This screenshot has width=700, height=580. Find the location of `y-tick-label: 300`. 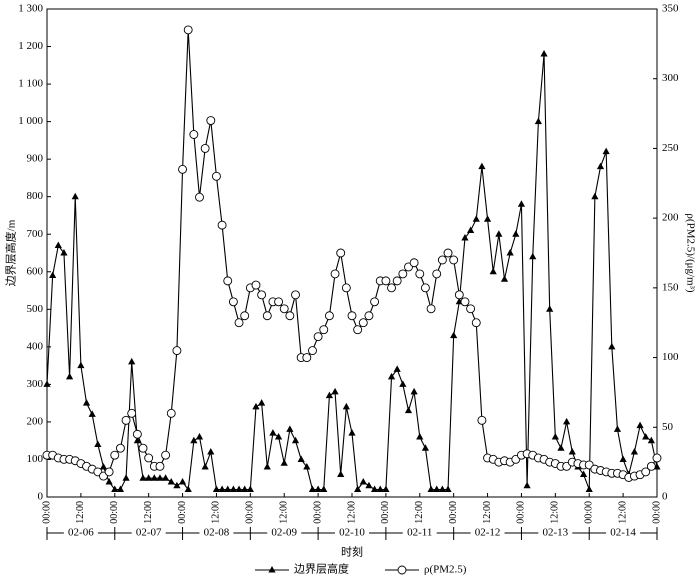

y-tick-label: 300 is located at coordinates (35, 384).